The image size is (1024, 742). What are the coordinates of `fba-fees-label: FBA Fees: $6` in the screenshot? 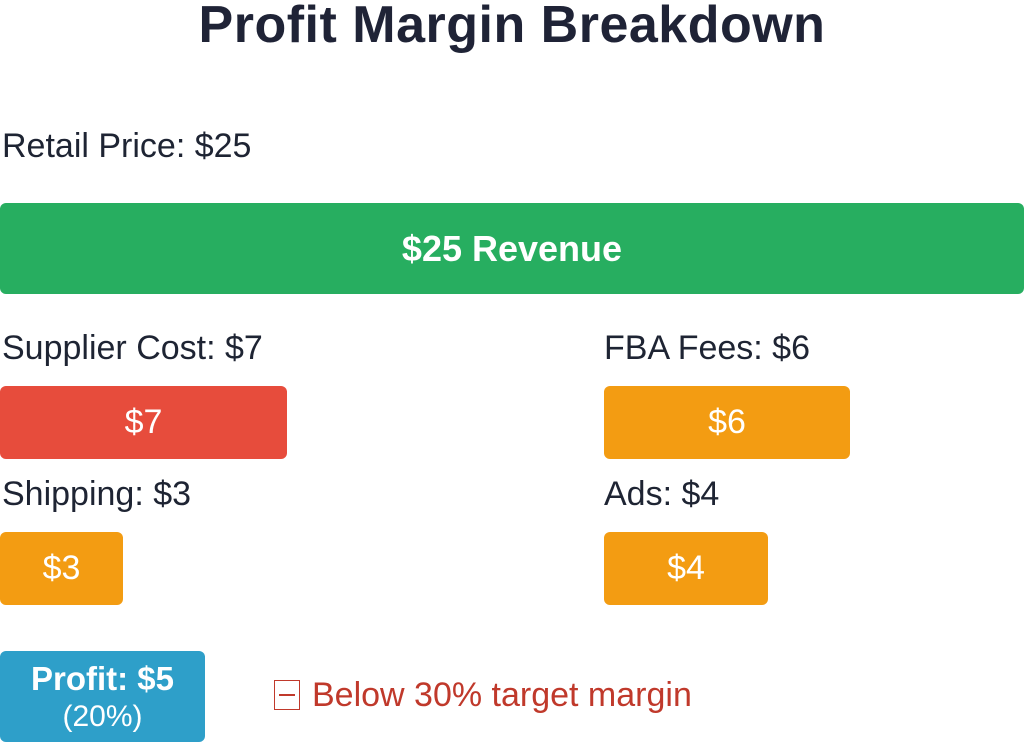 It's located at (707, 348).